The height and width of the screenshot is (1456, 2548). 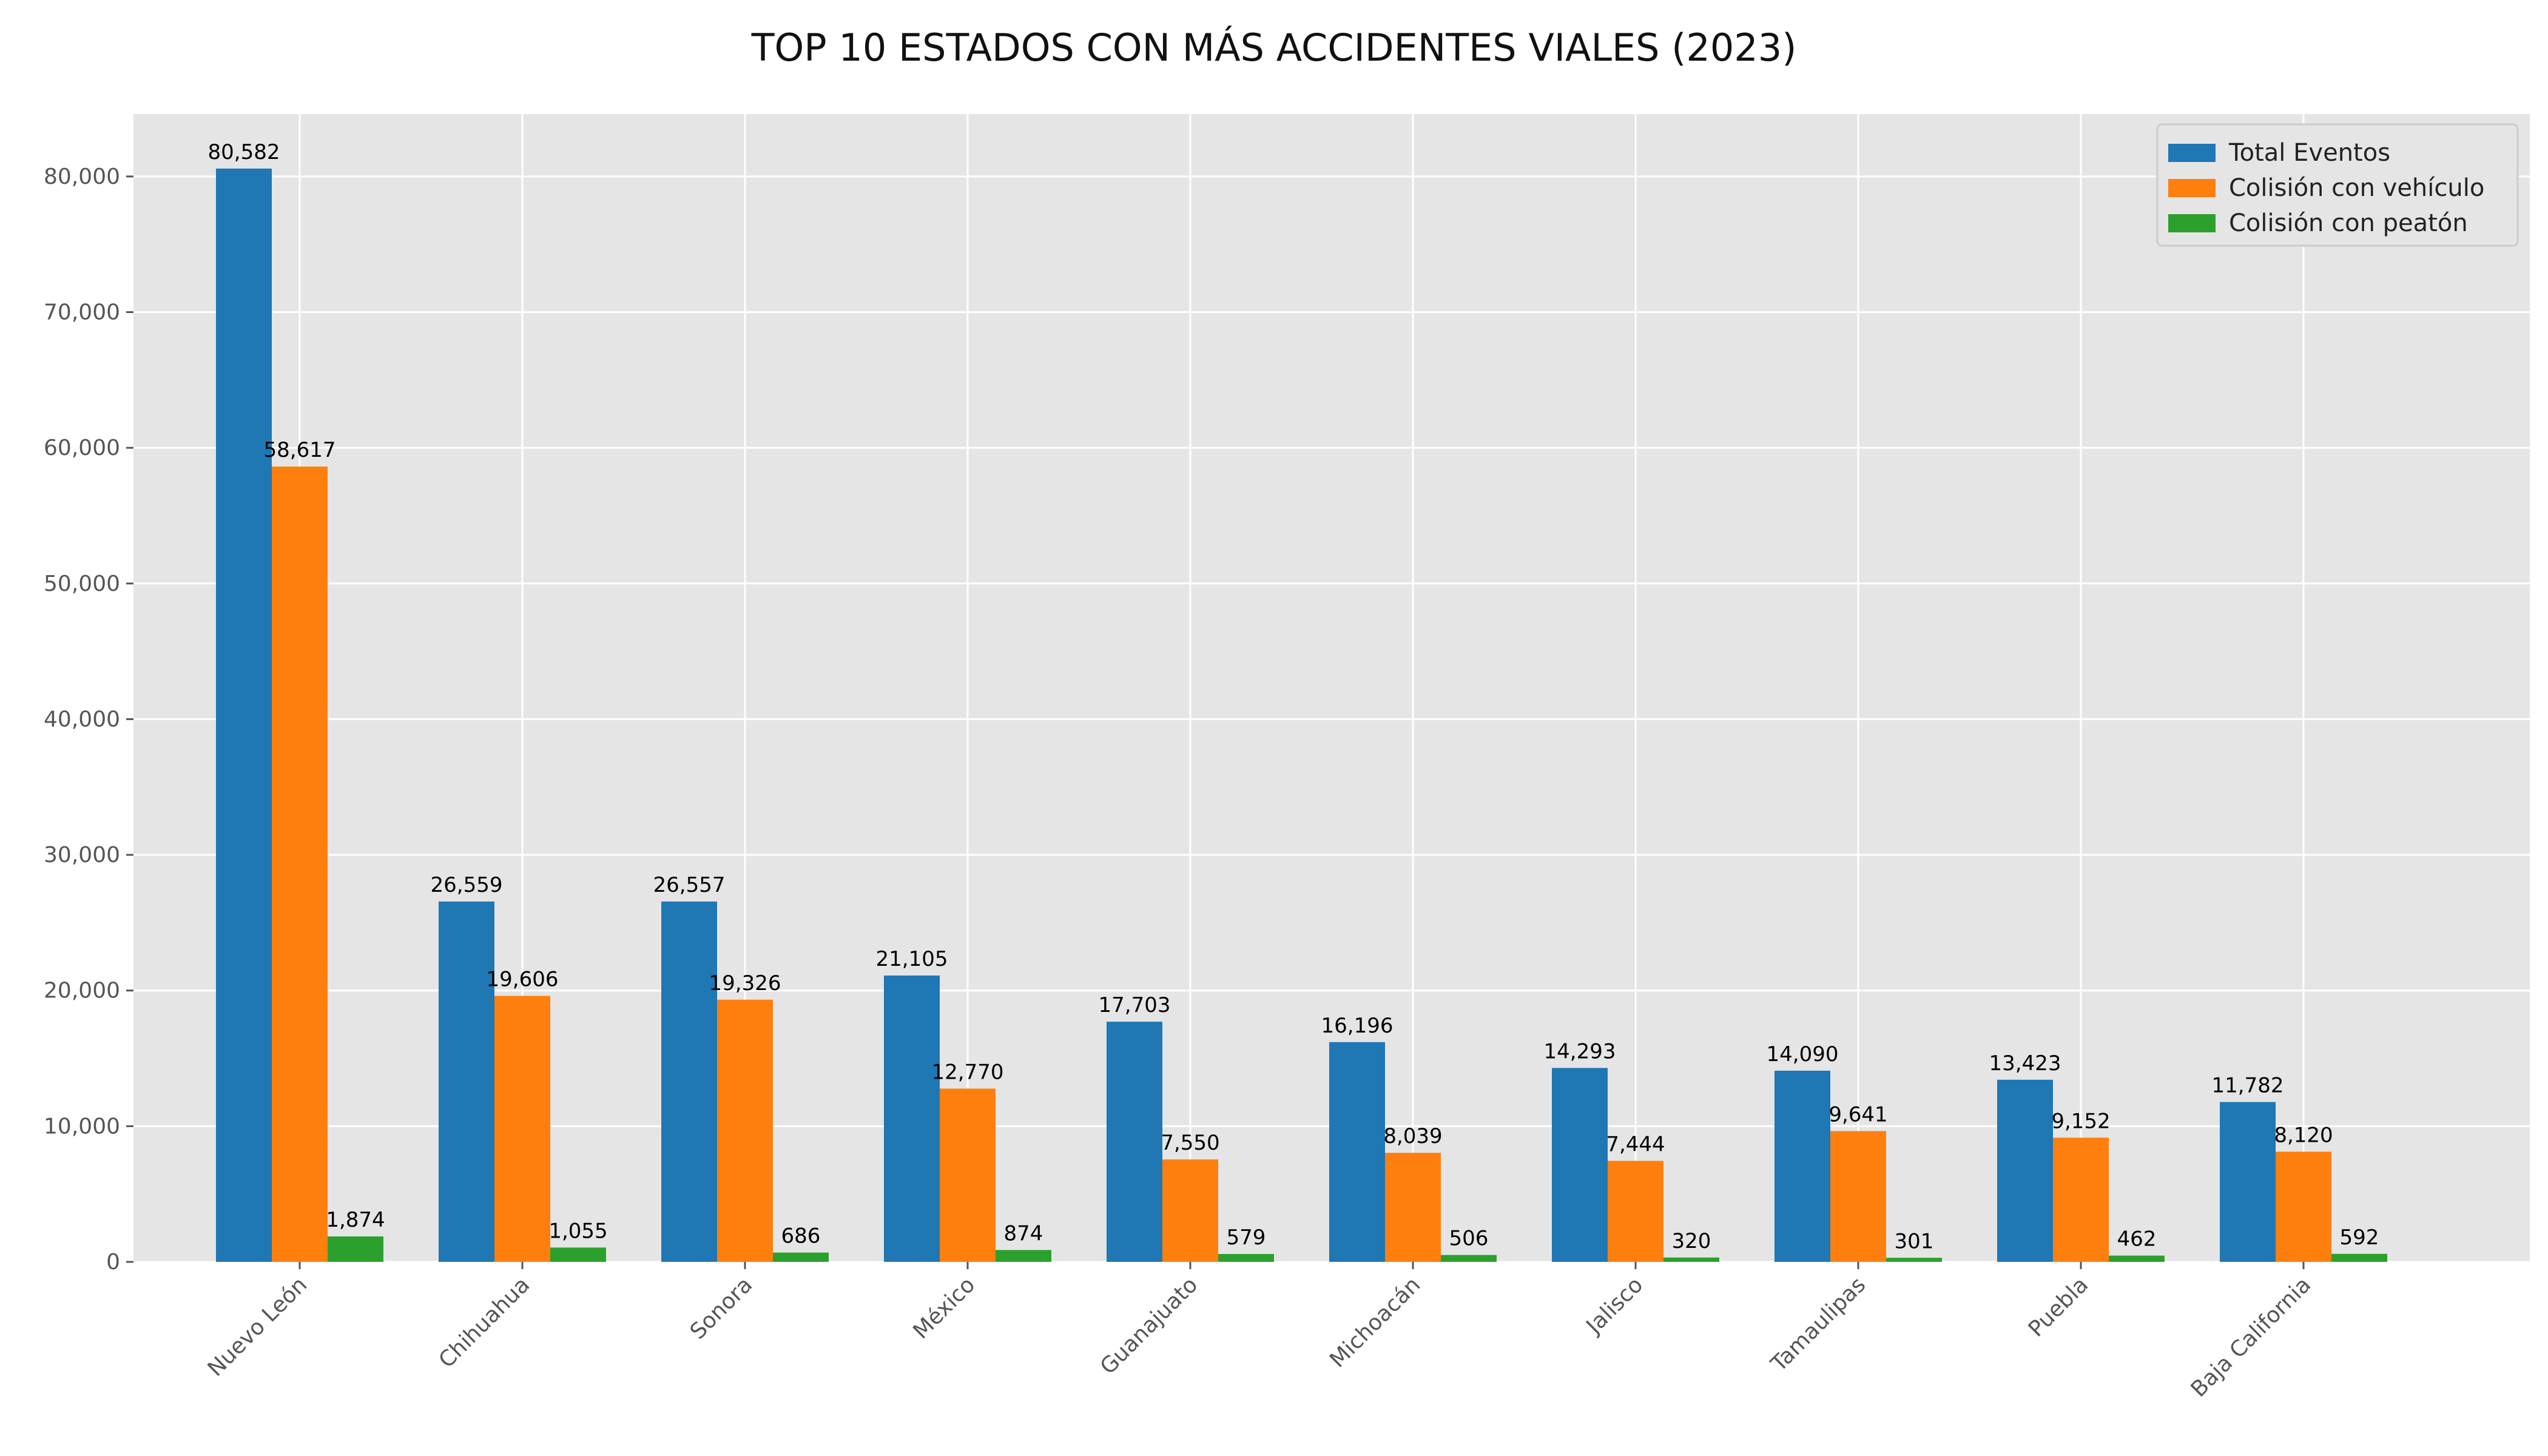 What do you see at coordinates (2025, 1063) in the screenshot?
I see `data-label: 13,423` at bounding box center [2025, 1063].